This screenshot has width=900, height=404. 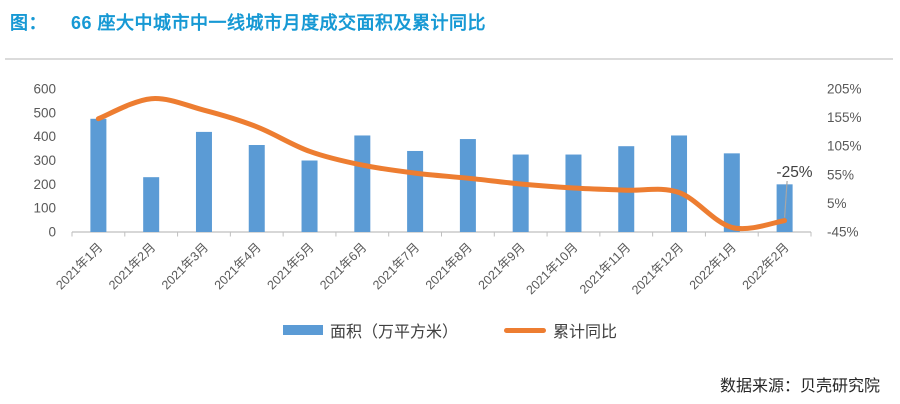 I want to click on figure-label: 图：, so click(x=28, y=23).